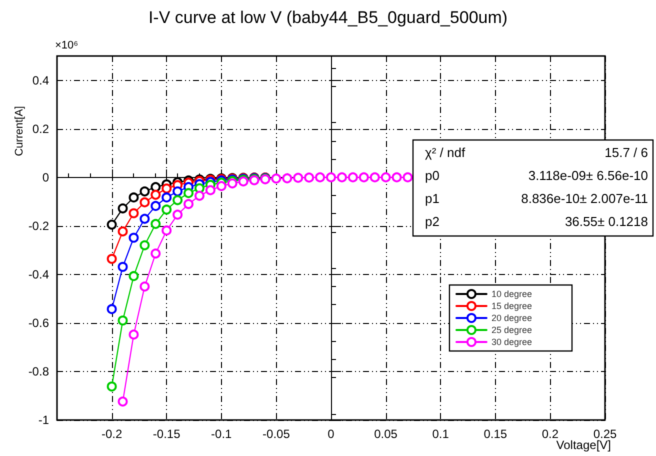 Image resolution: width=656 pixels, height=456 pixels. What do you see at coordinates (584, 198) in the screenshot?
I see `annotation: 8.836e-10± 2.007e-11` at bounding box center [584, 198].